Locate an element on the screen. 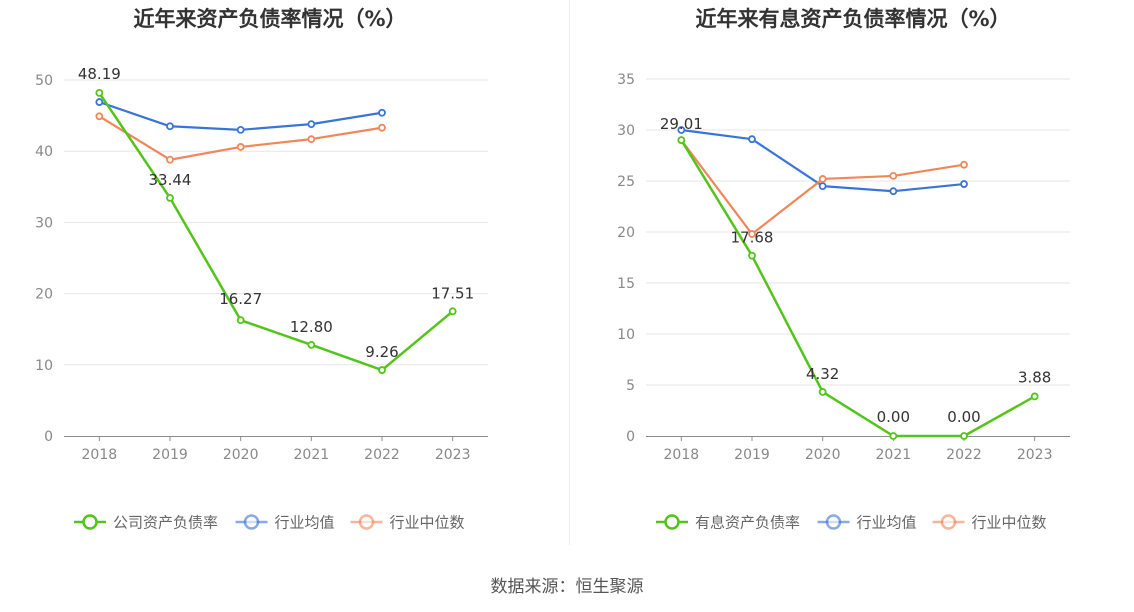 The width and height of the screenshot is (1134, 612). chart-title: 近年来有息资产负债率情况（%） is located at coordinates (852, 19).